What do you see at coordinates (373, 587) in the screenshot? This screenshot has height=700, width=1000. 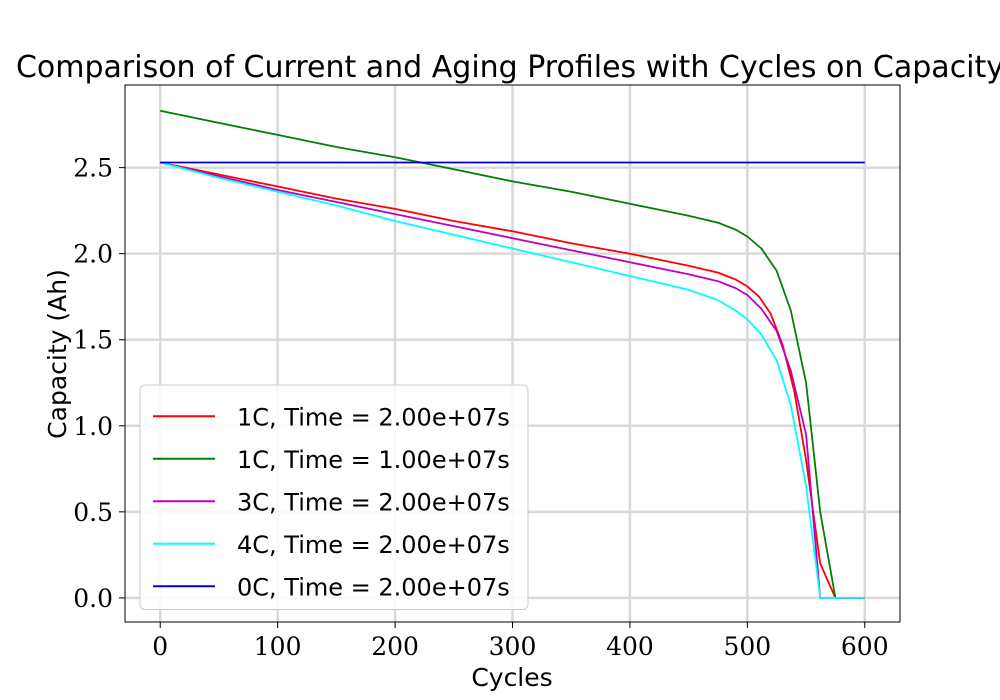 I see `legend-label: 0C, Time = 2.00e+07s` at bounding box center [373, 587].